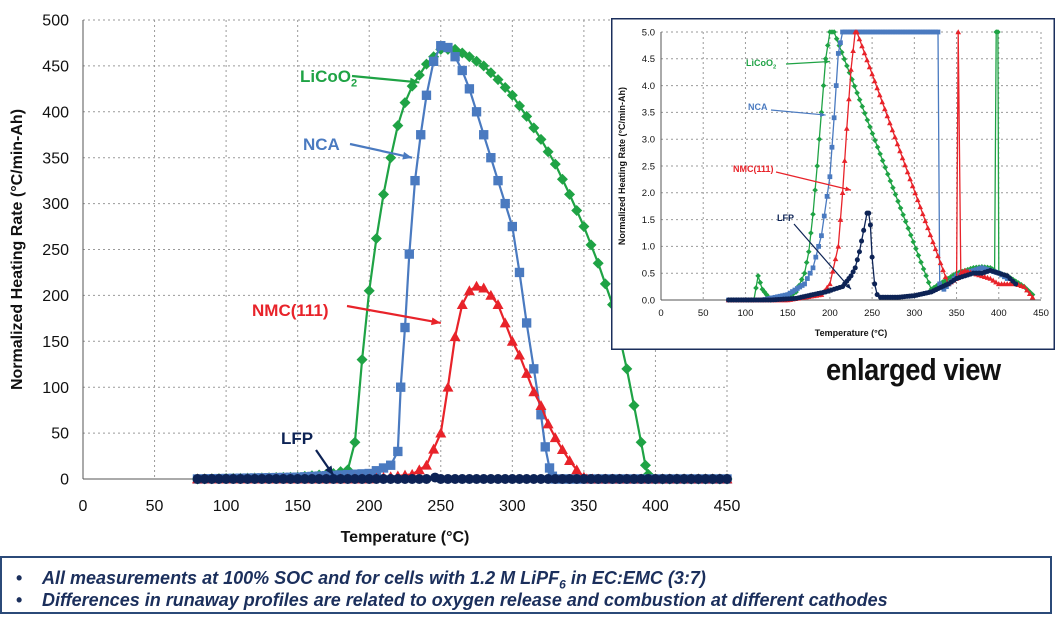 The image size is (1060, 619). What do you see at coordinates (635, 578) in the screenshot?
I see `note-1-post: in EC:EMC (3:7)` at bounding box center [635, 578].